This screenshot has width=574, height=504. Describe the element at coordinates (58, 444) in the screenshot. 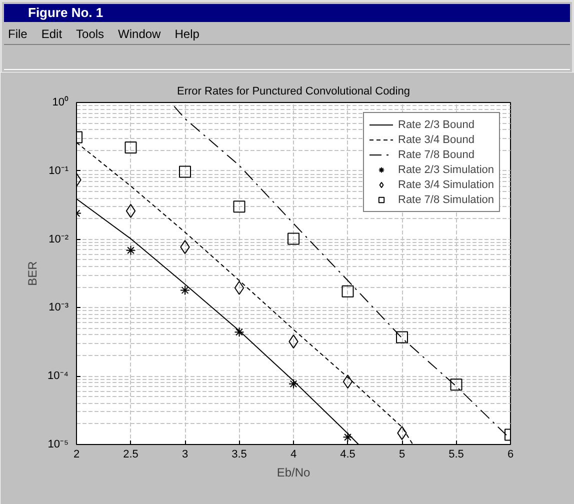

I see `y-tick-label: 10⁻⁵` at that location.